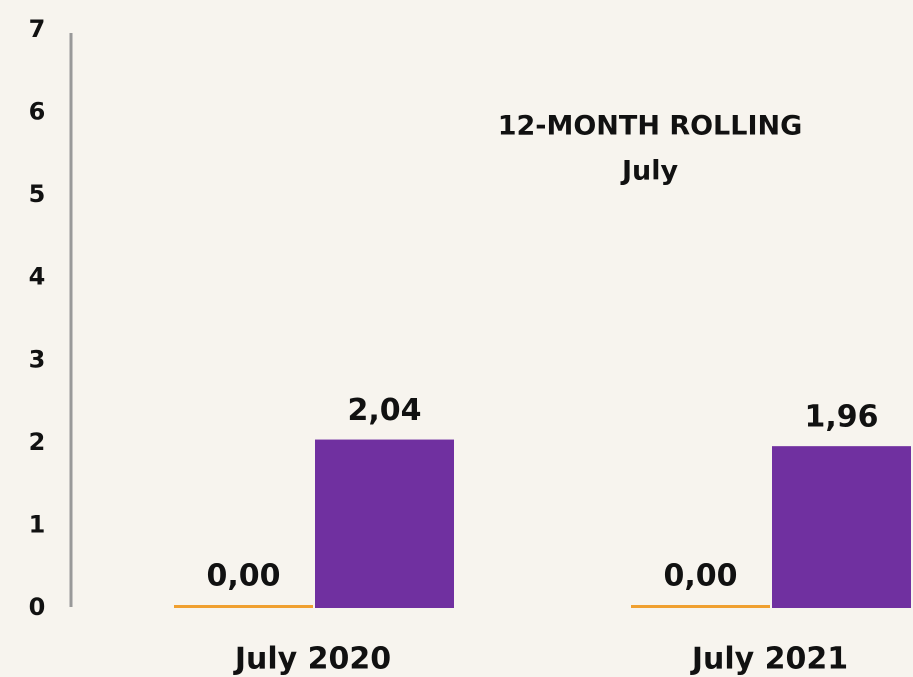 The height and width of the screenshot is (677, 913). Describe the element at coordinates (649, 171) in the screenshot. I see `annotation: July` at that location.